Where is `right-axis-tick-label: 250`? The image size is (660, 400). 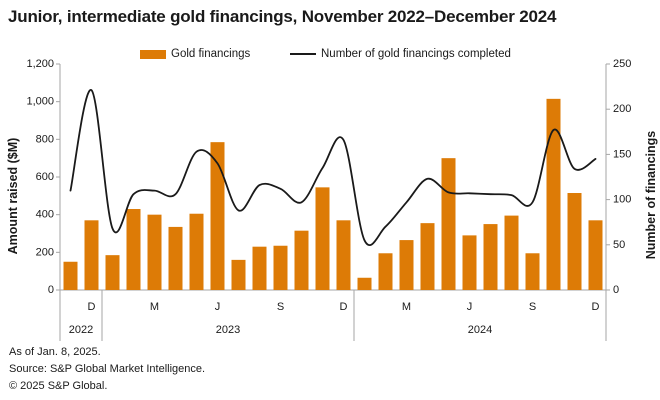
right-axis-tick-label: 250 is located at coordinates (622, 64).